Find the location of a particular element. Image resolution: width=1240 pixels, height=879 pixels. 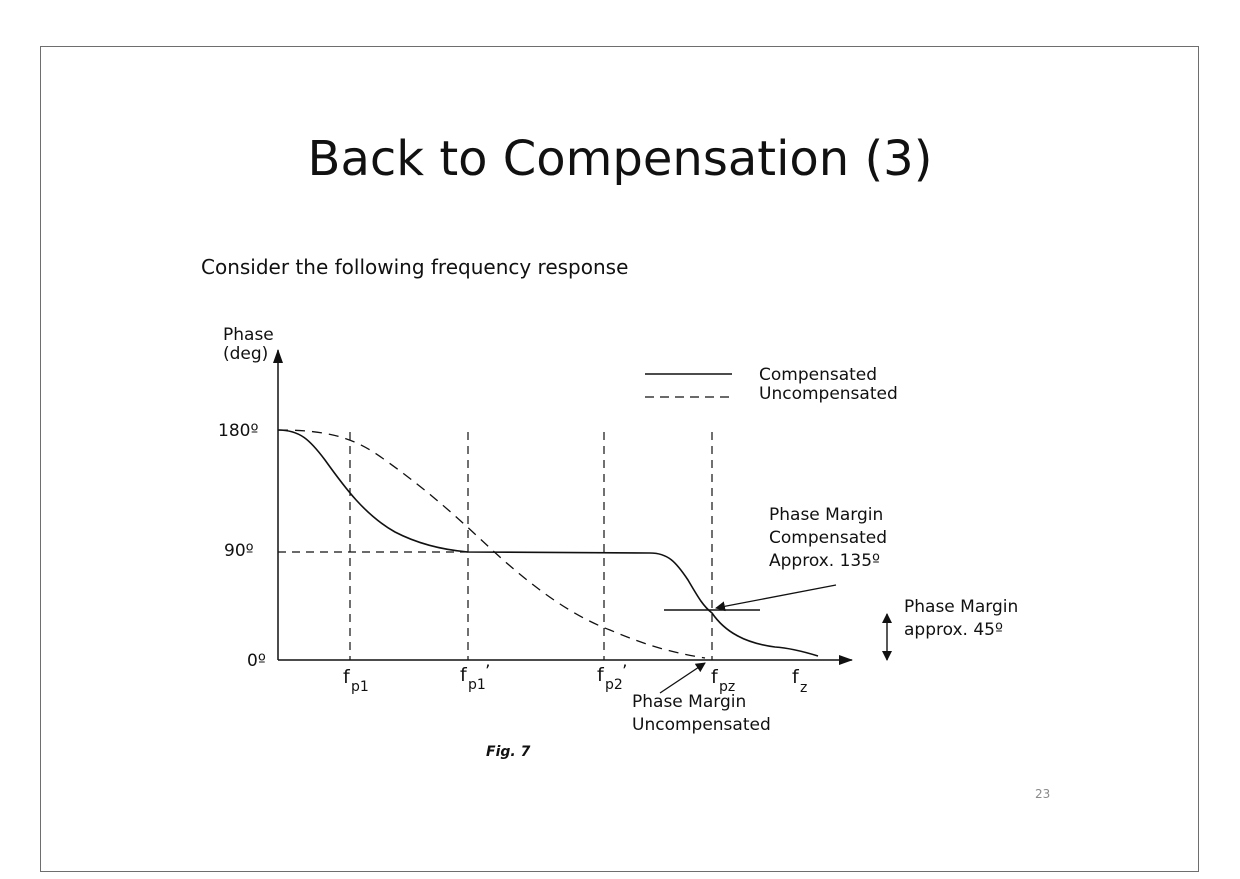

figure-caption: Fig. 7 is located at coordinates (508, 752).